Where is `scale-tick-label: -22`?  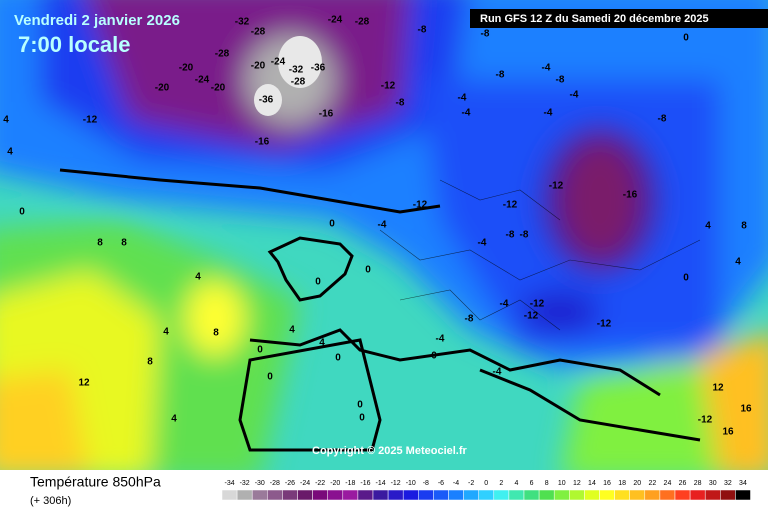
scale-tick-label: -22 is located at coordinates (320, 483).